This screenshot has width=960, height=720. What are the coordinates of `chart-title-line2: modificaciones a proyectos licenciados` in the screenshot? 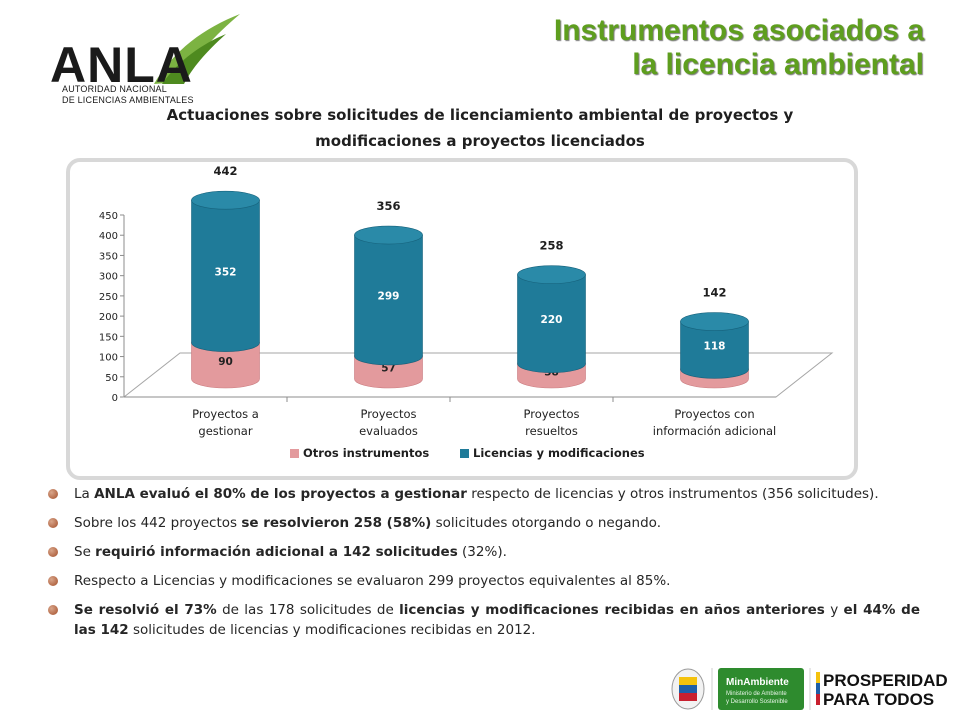 It's located at (480, 141).